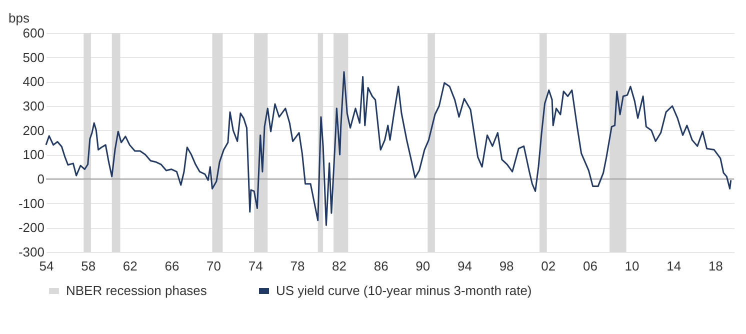 The height and width of the screenshot is (334, 746). I want to click on x-tick-label: 10, so click(632, 266).